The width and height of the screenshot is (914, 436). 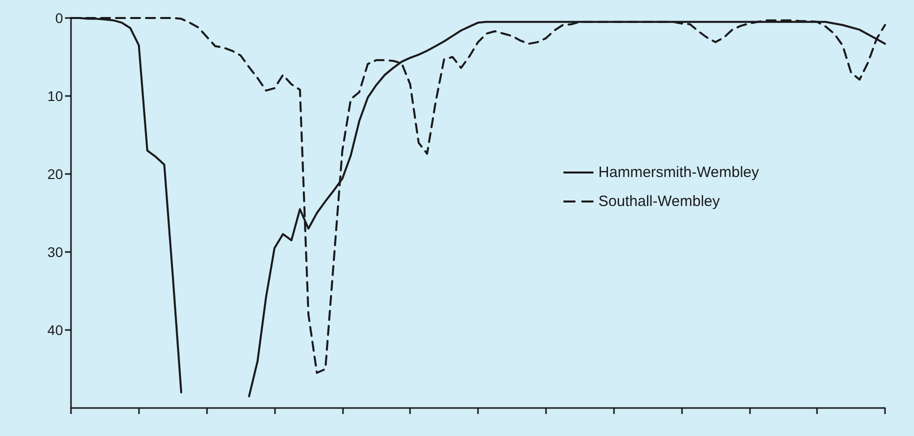 What do you see at coordinates (55, 96) in the screenshot?
I see `y-tick-label: 10` at bounding box center [55, 96].